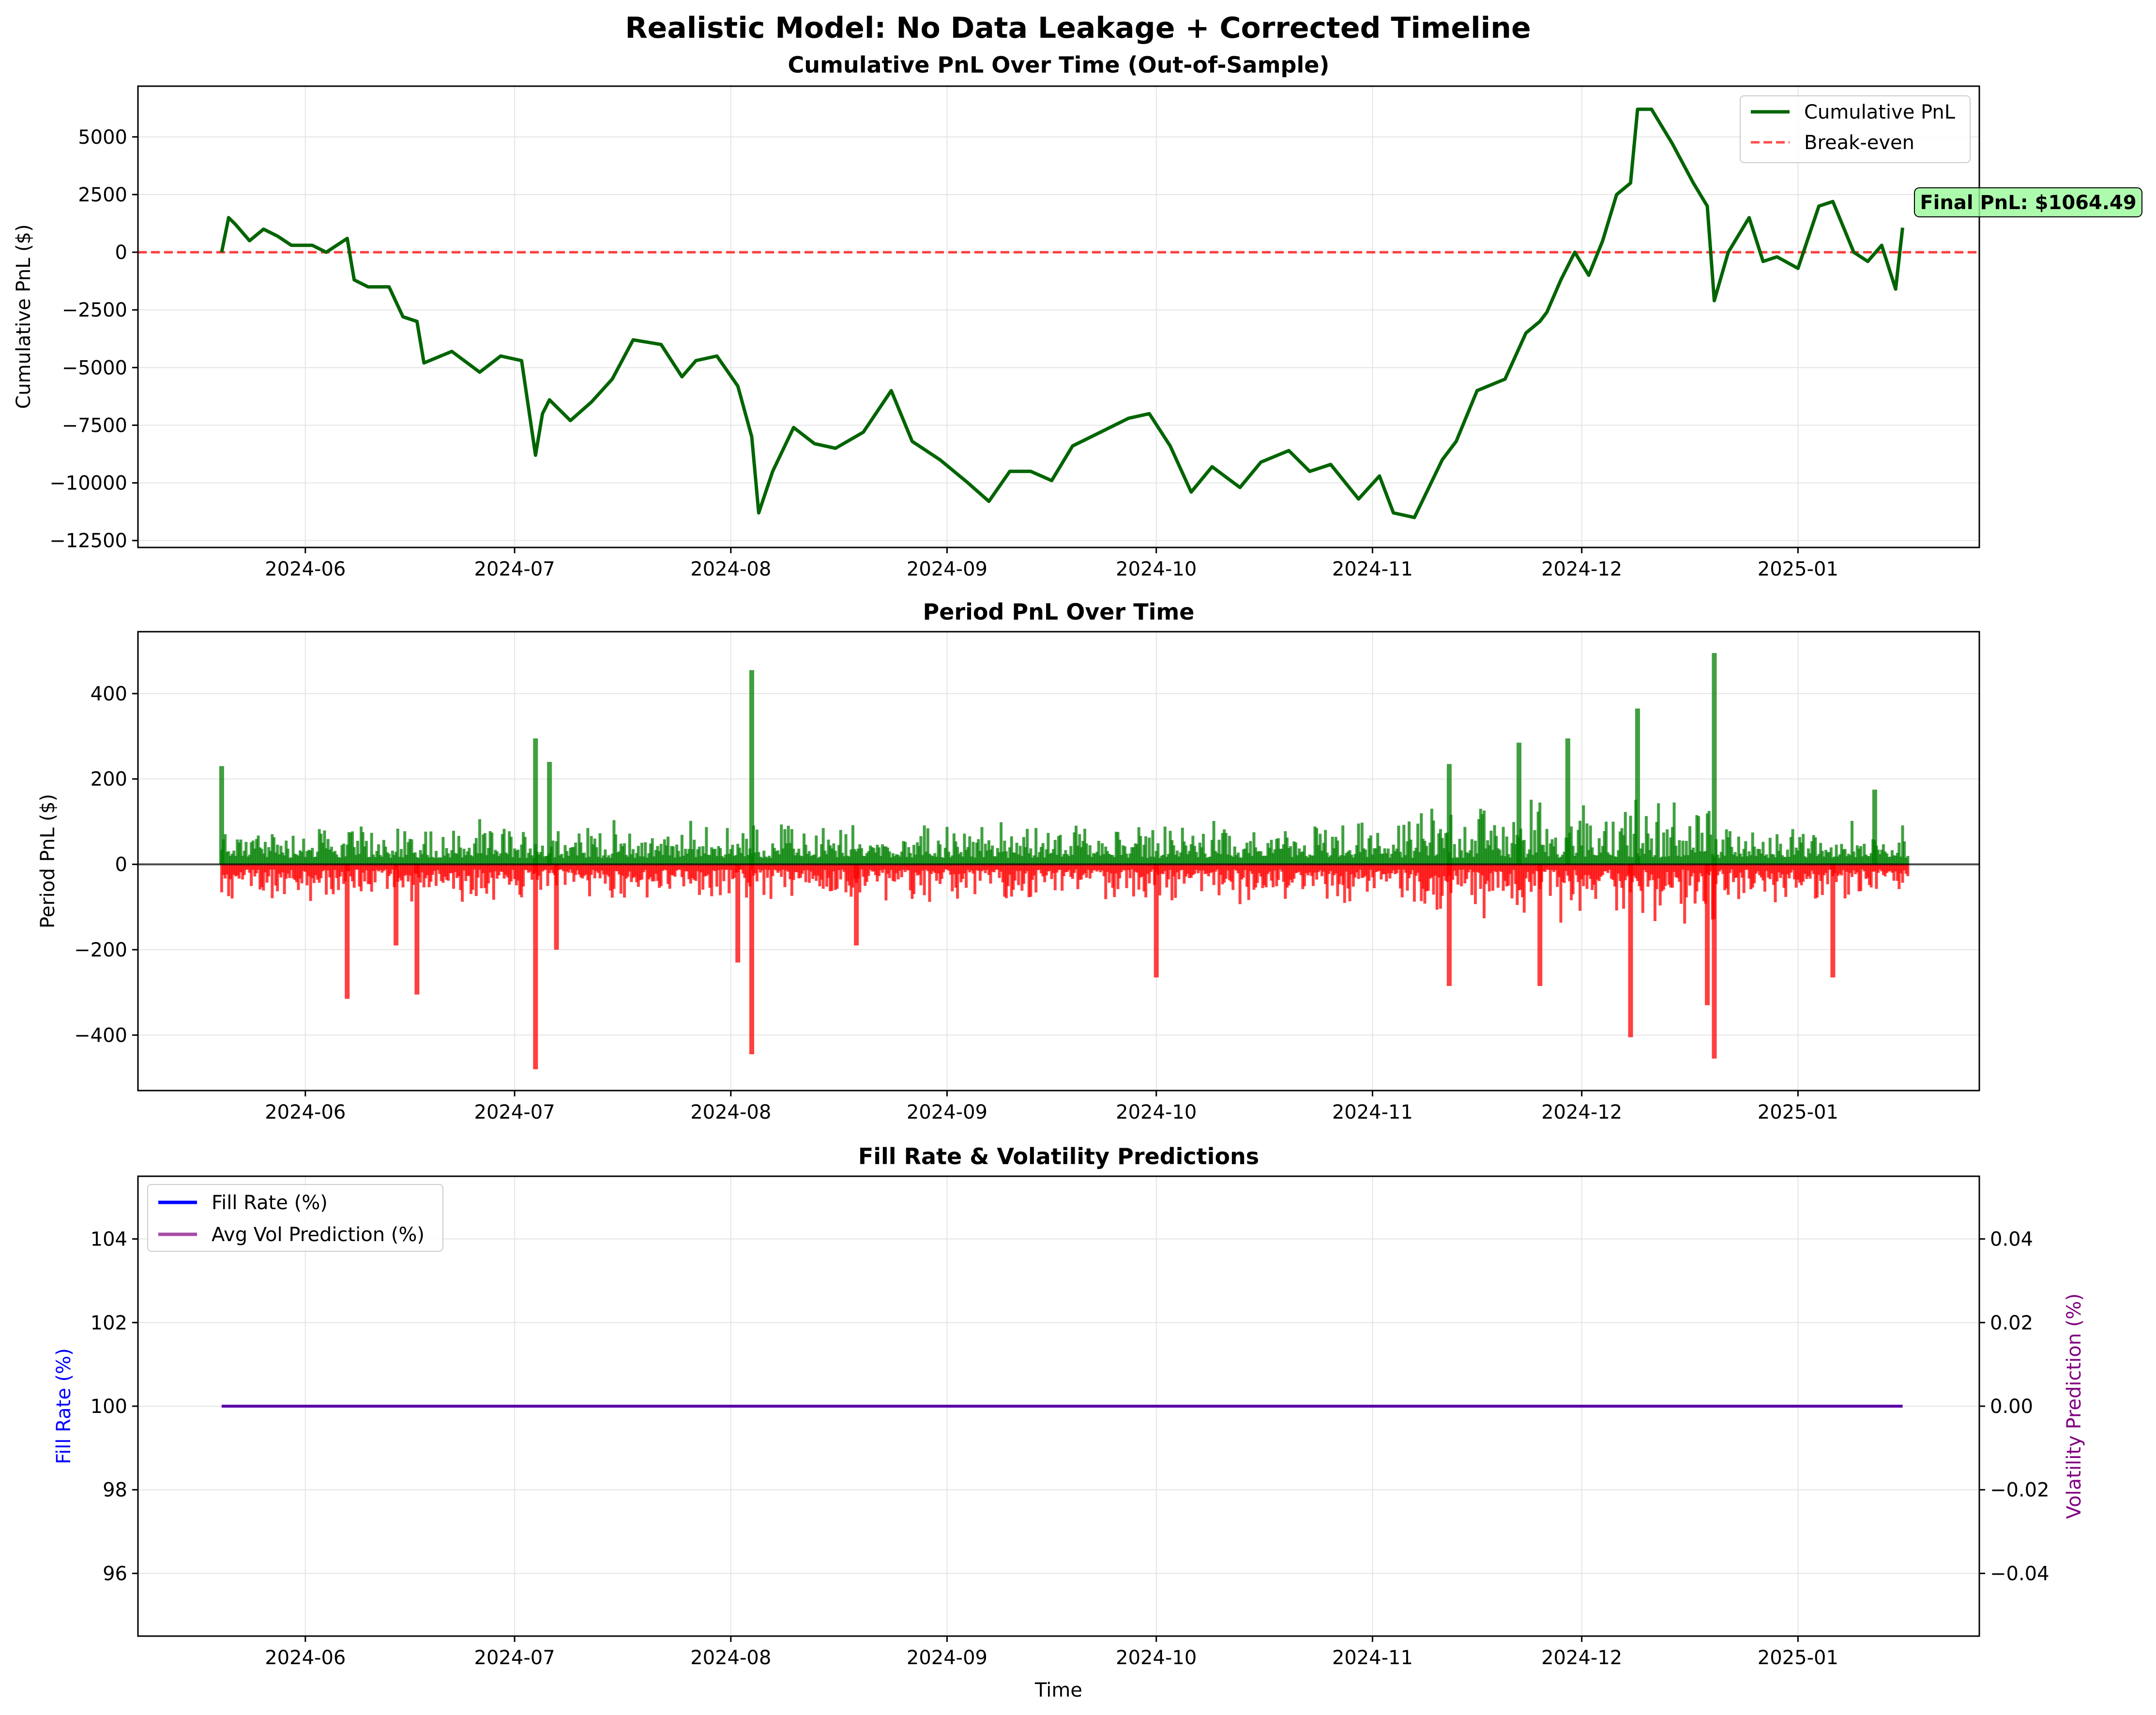  Describe the element at coordinates (515, 1112) in the screenshot. I see `period-pnl-x-tick-label: 2024-07` at that location.